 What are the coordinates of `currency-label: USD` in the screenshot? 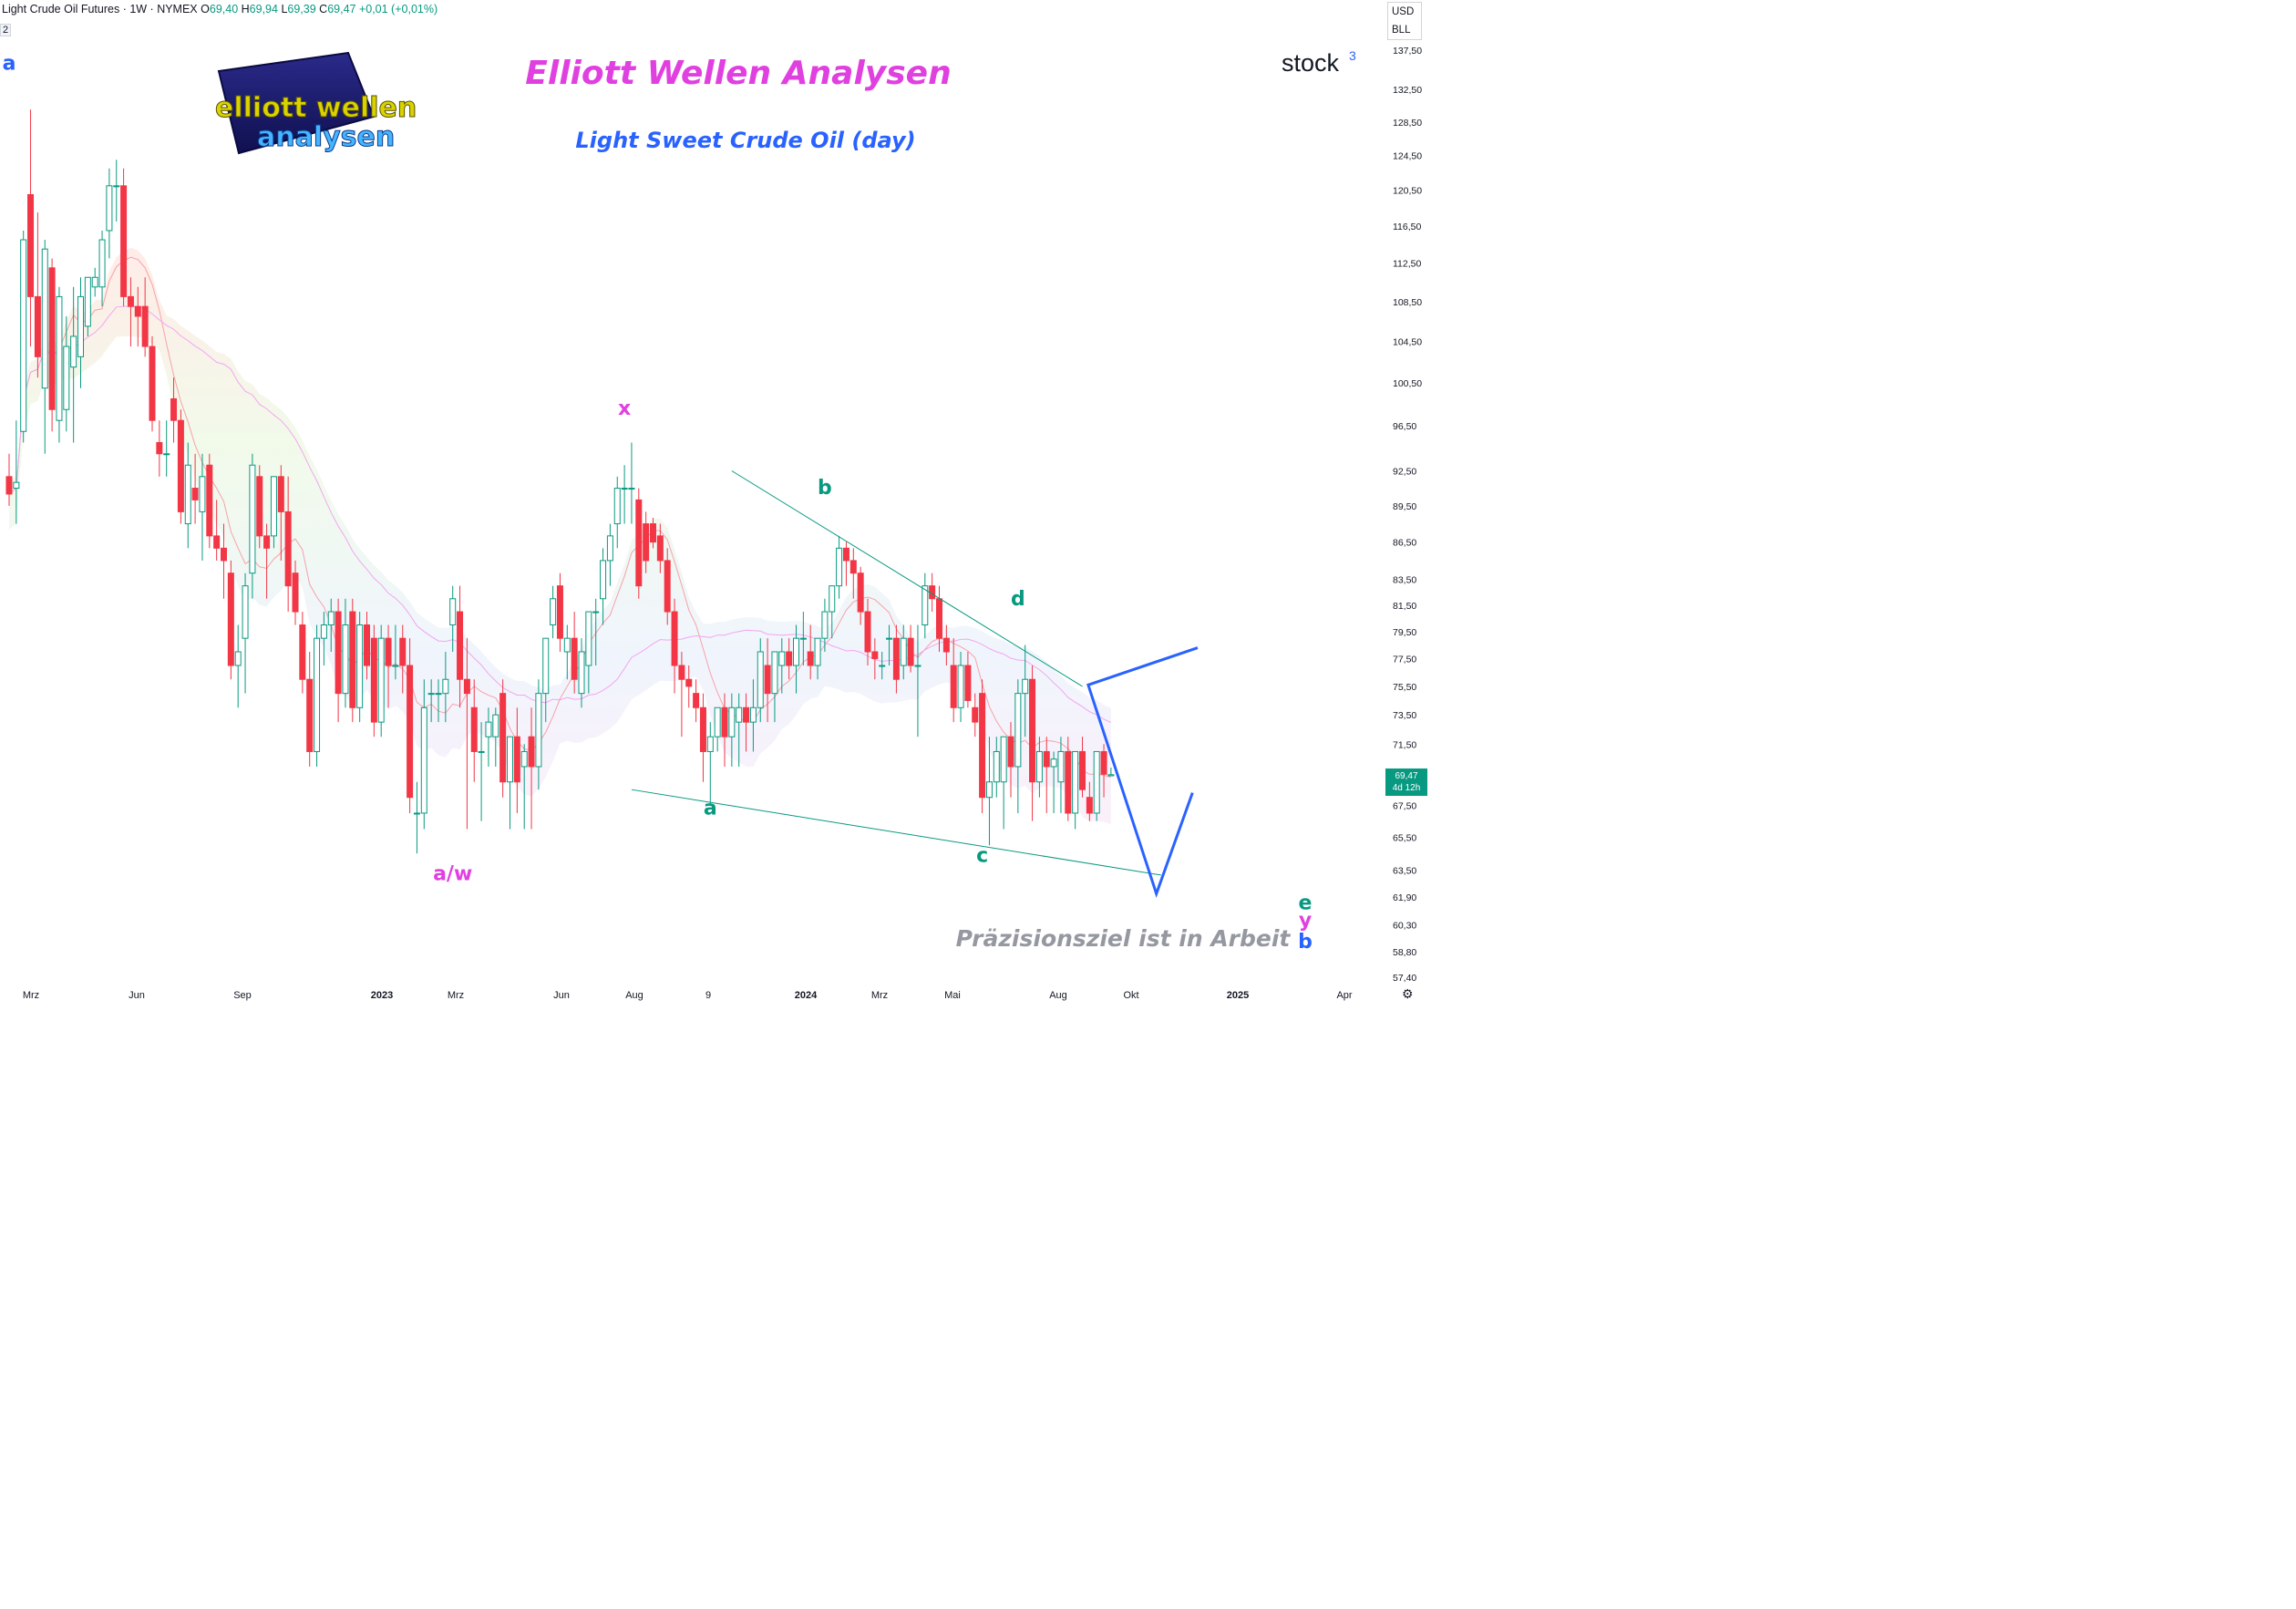 It's located at (1403, 11).